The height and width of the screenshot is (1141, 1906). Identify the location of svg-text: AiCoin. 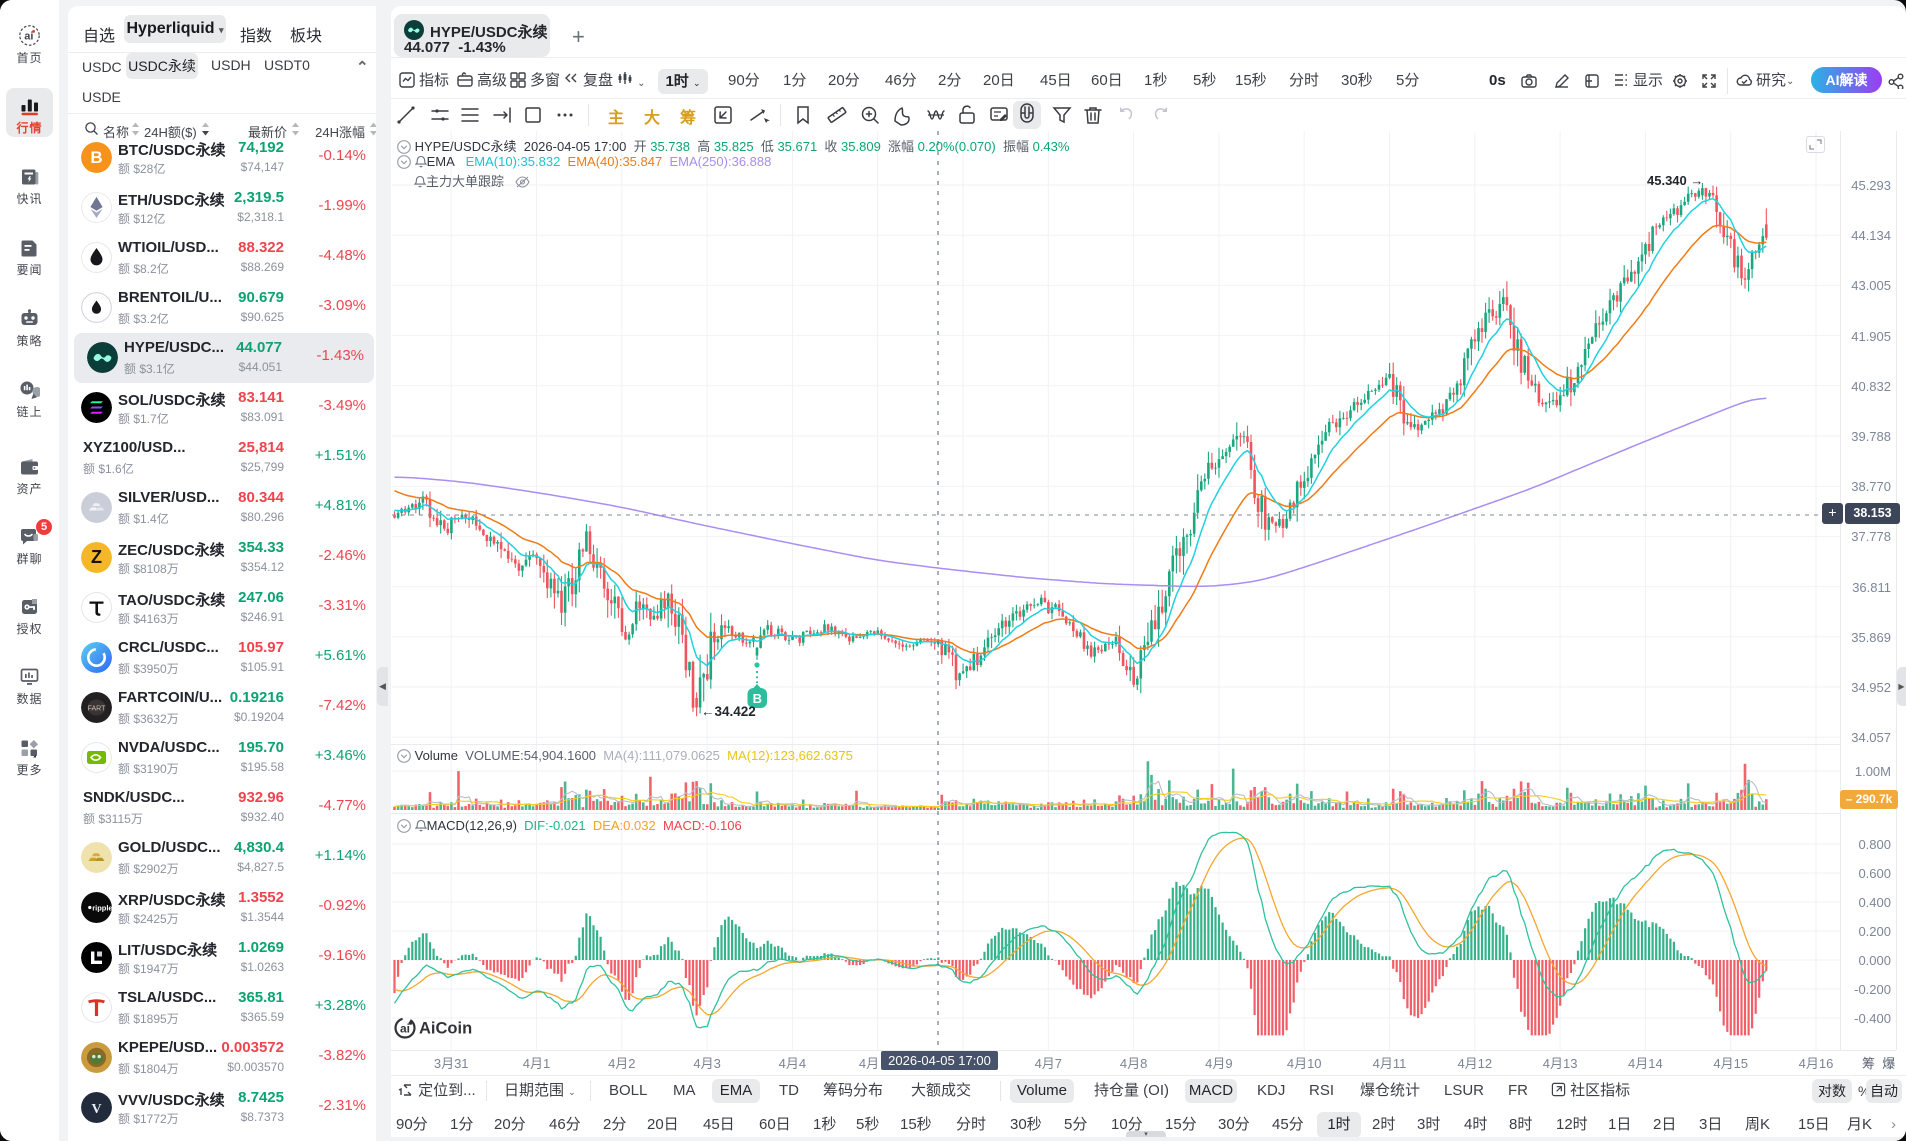
(445, 1029).